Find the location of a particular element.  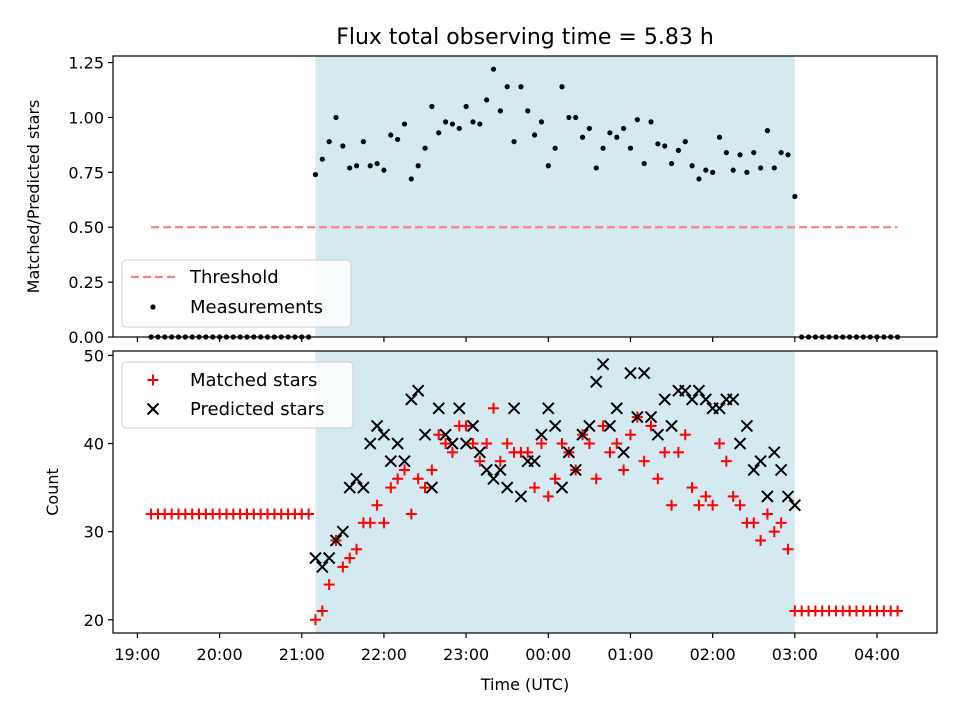

predicted-star-point-65-b is located at coordinates (760, 461).